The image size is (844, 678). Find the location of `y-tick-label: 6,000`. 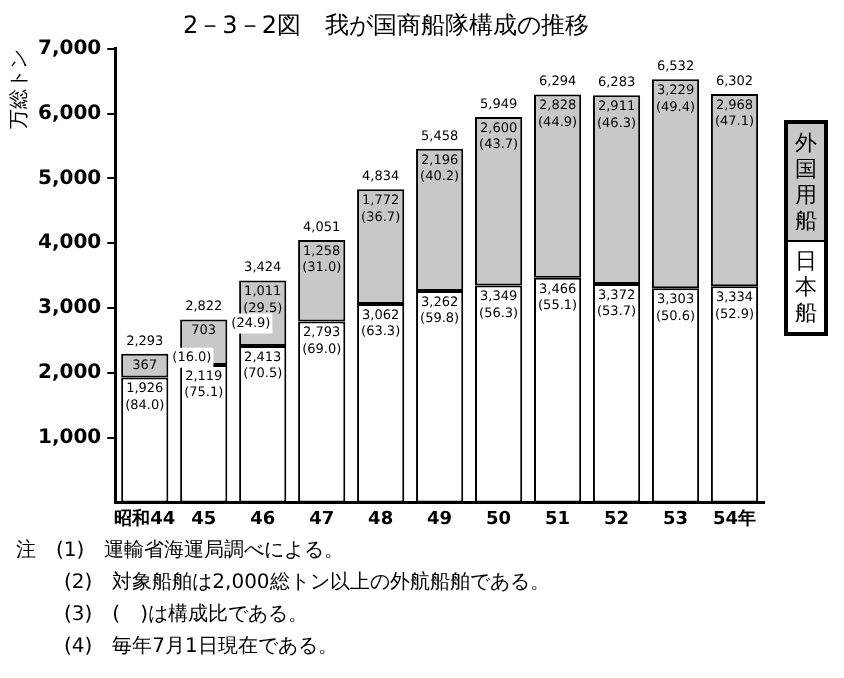

y-tick-label: 6,000 is located at coordinates (69, 113).